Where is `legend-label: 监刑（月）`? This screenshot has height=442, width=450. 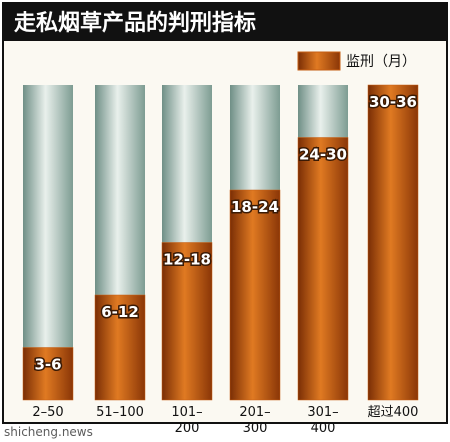
legend-label: 监刑（月） is located at coordinates (381, 62).